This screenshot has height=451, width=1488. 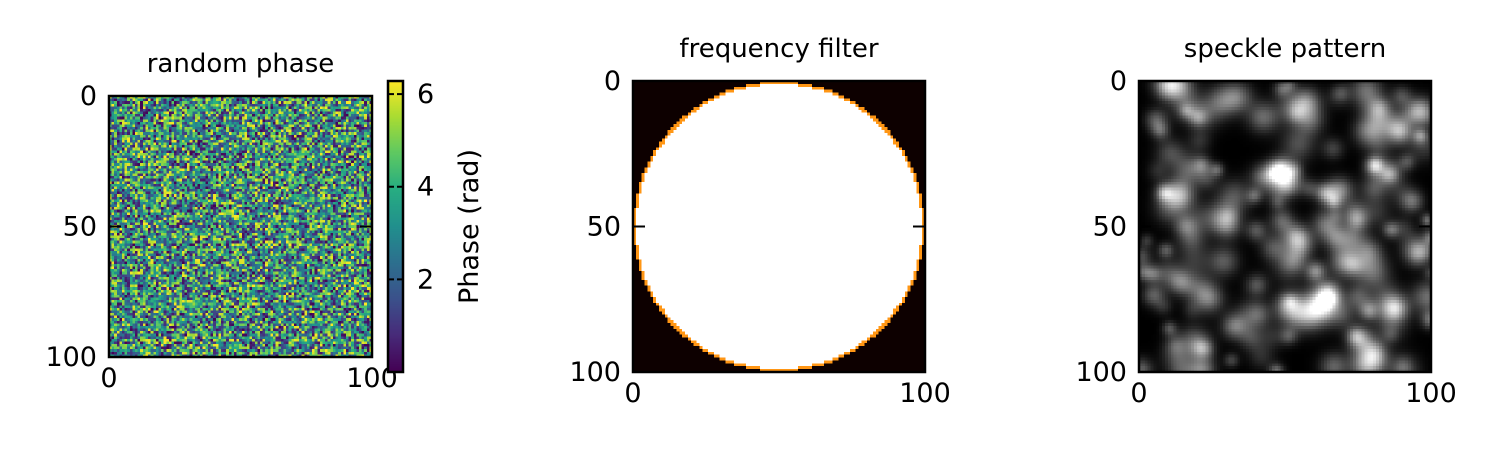 I want to click on colorbar: 2 4 6 Phase (rad), so click(x=436, y=225).